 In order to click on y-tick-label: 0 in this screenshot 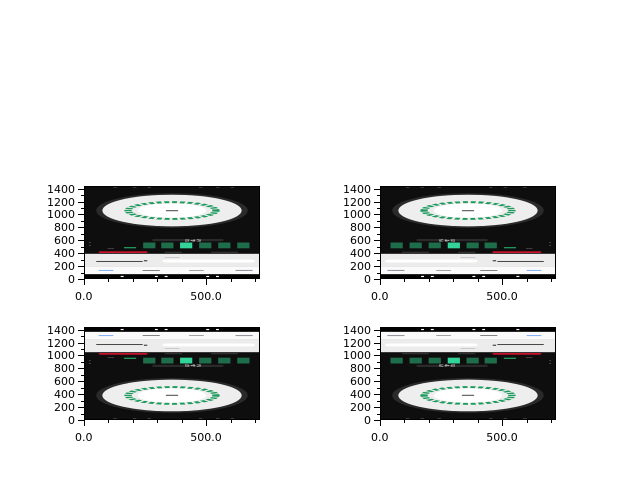, I will do `click(367, 420)`.